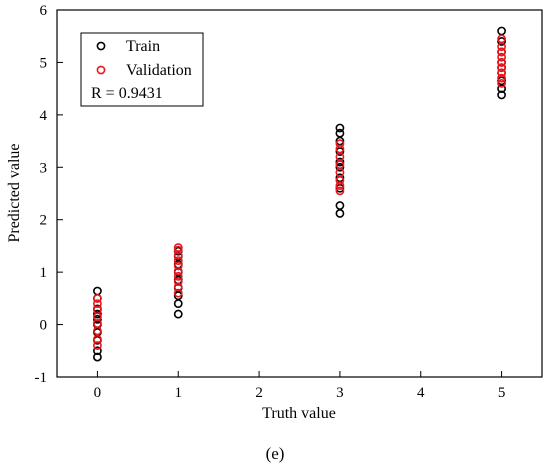 Image resolution: width=550 pixels, height=475 pixels. What do you see at coordinates (44, 63) in the screenshot?
I see `y-tick-label: 5` at bounding box center [44, 63].